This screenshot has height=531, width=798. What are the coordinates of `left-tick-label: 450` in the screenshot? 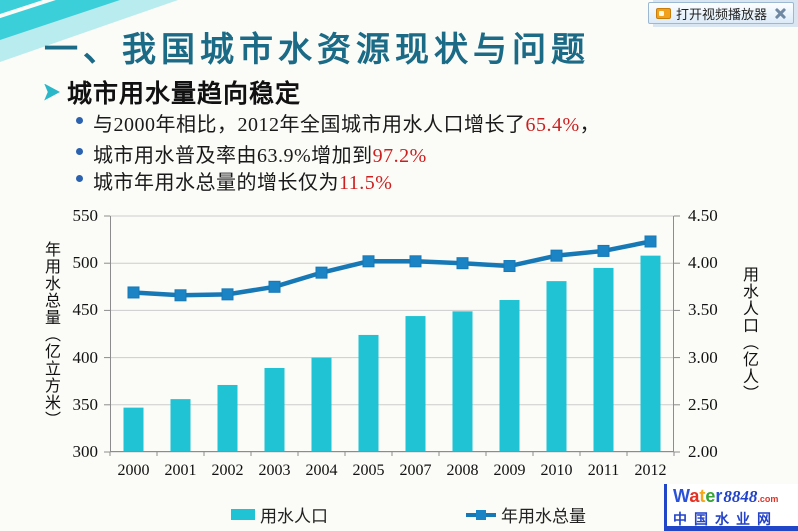 It's located at (85, 310).